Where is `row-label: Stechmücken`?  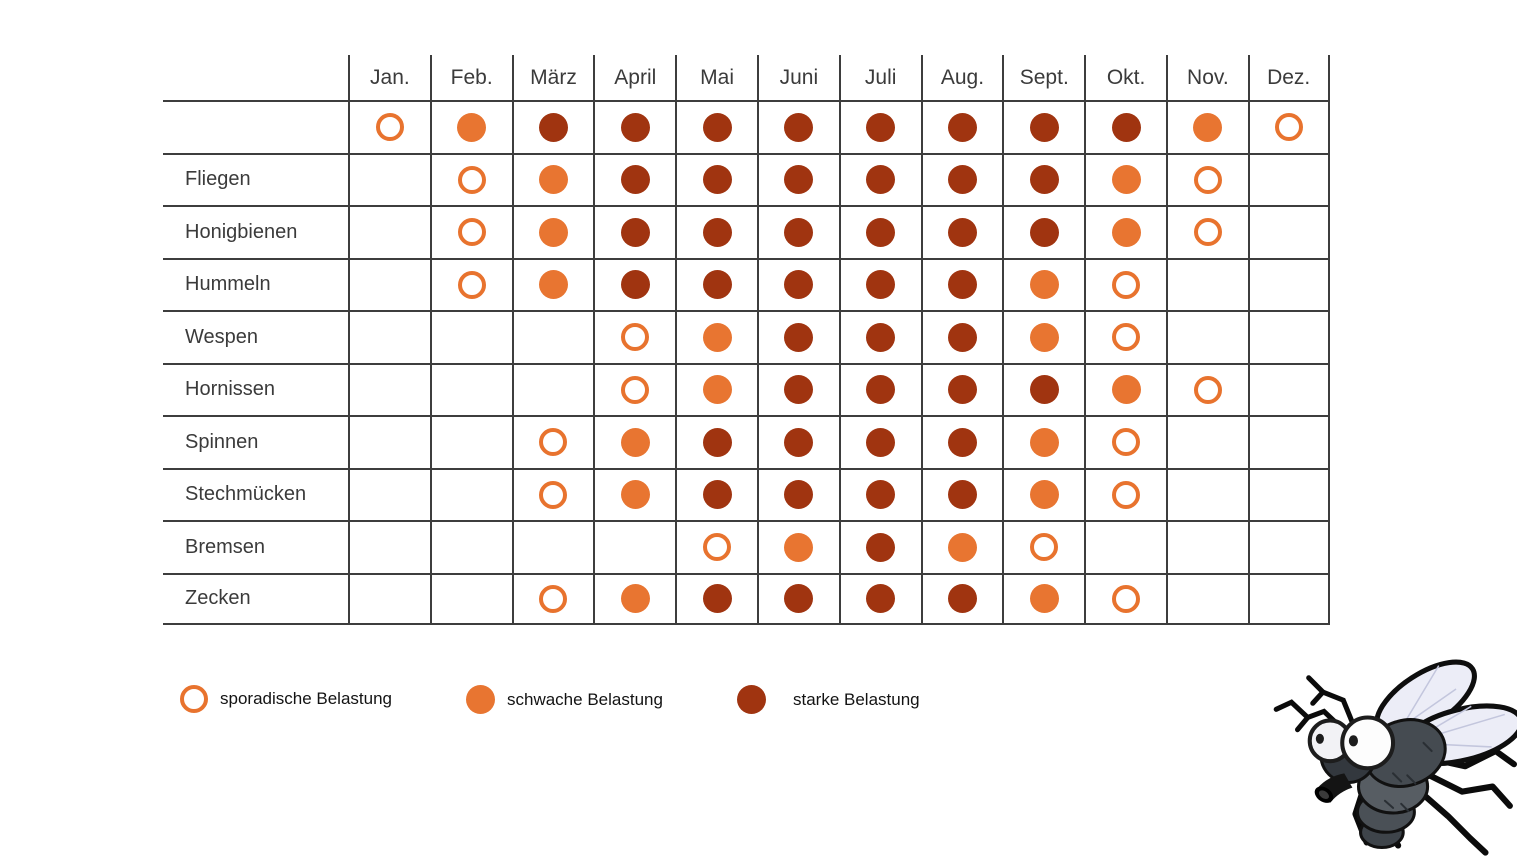 row-label: Stechmücken is located at coordinates (255, 494).